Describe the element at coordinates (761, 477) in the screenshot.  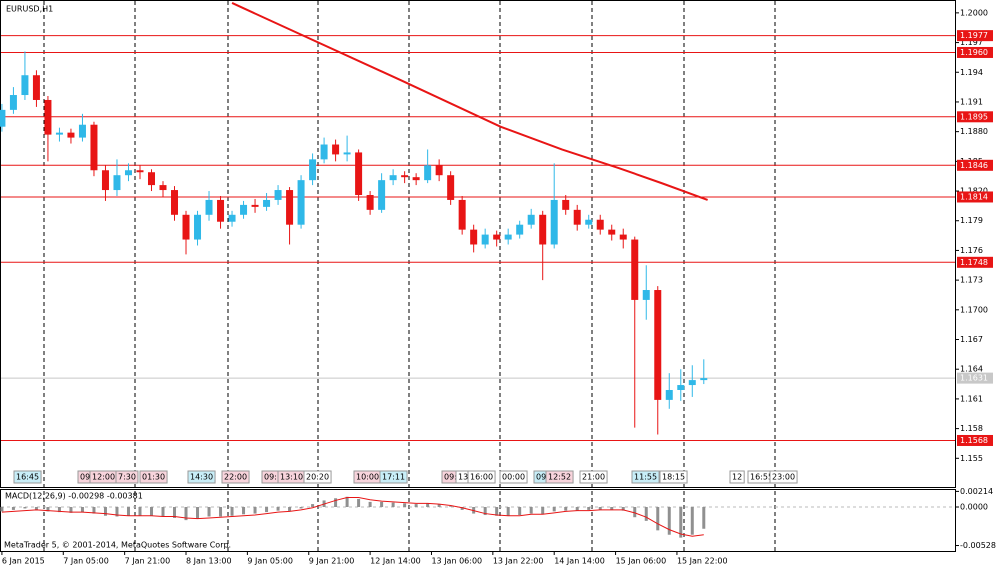
I see `event-label: 16:55` at that location.